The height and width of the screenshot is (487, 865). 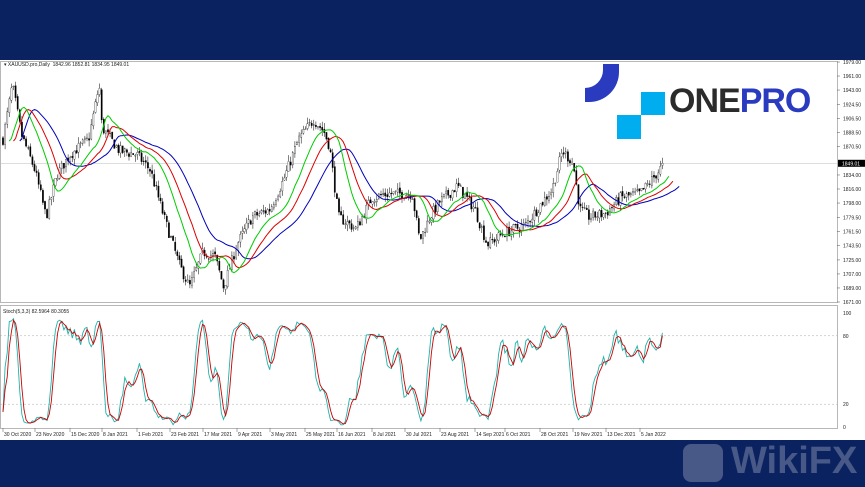 What do you see at coordinates (775, 101) in the screenshot?
I see `logo-text-pro: PRO` at bounding box center [775, 101].